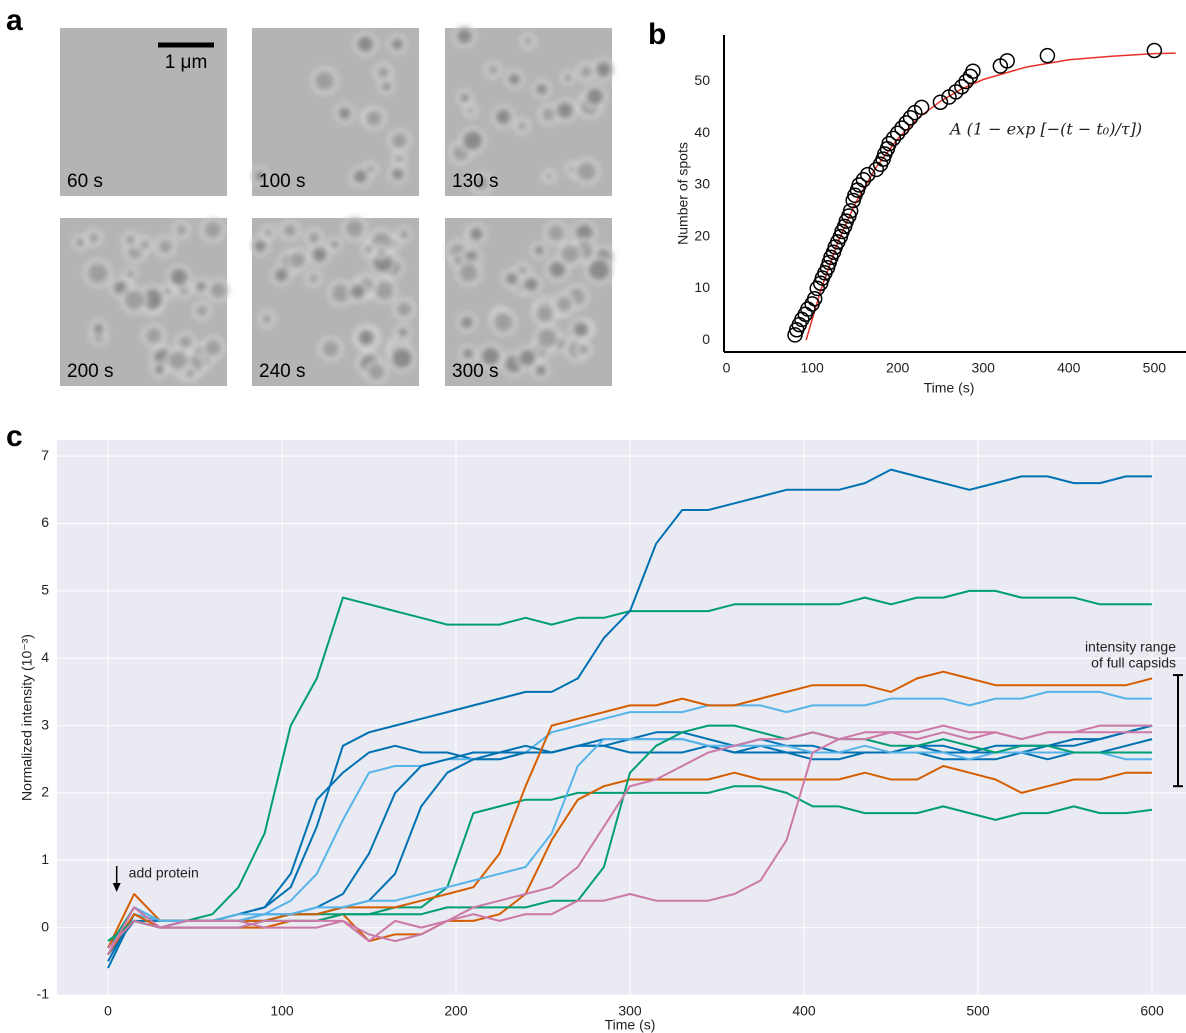  I want to click on range-label: intensity range, so click(1130, 647).